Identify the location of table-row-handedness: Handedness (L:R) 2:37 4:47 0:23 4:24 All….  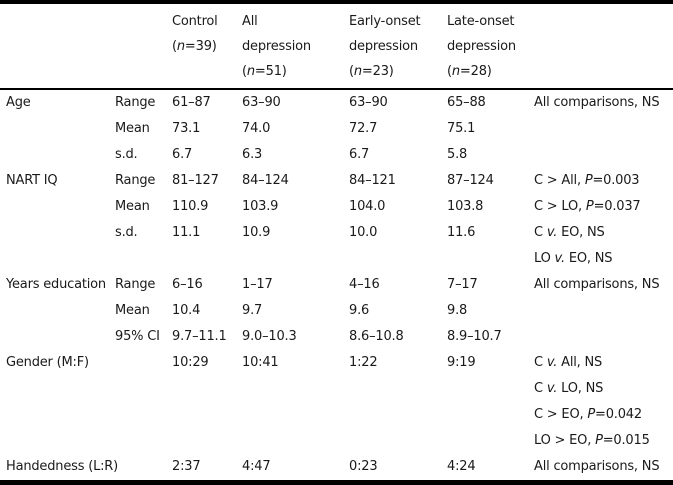
(336, 468).